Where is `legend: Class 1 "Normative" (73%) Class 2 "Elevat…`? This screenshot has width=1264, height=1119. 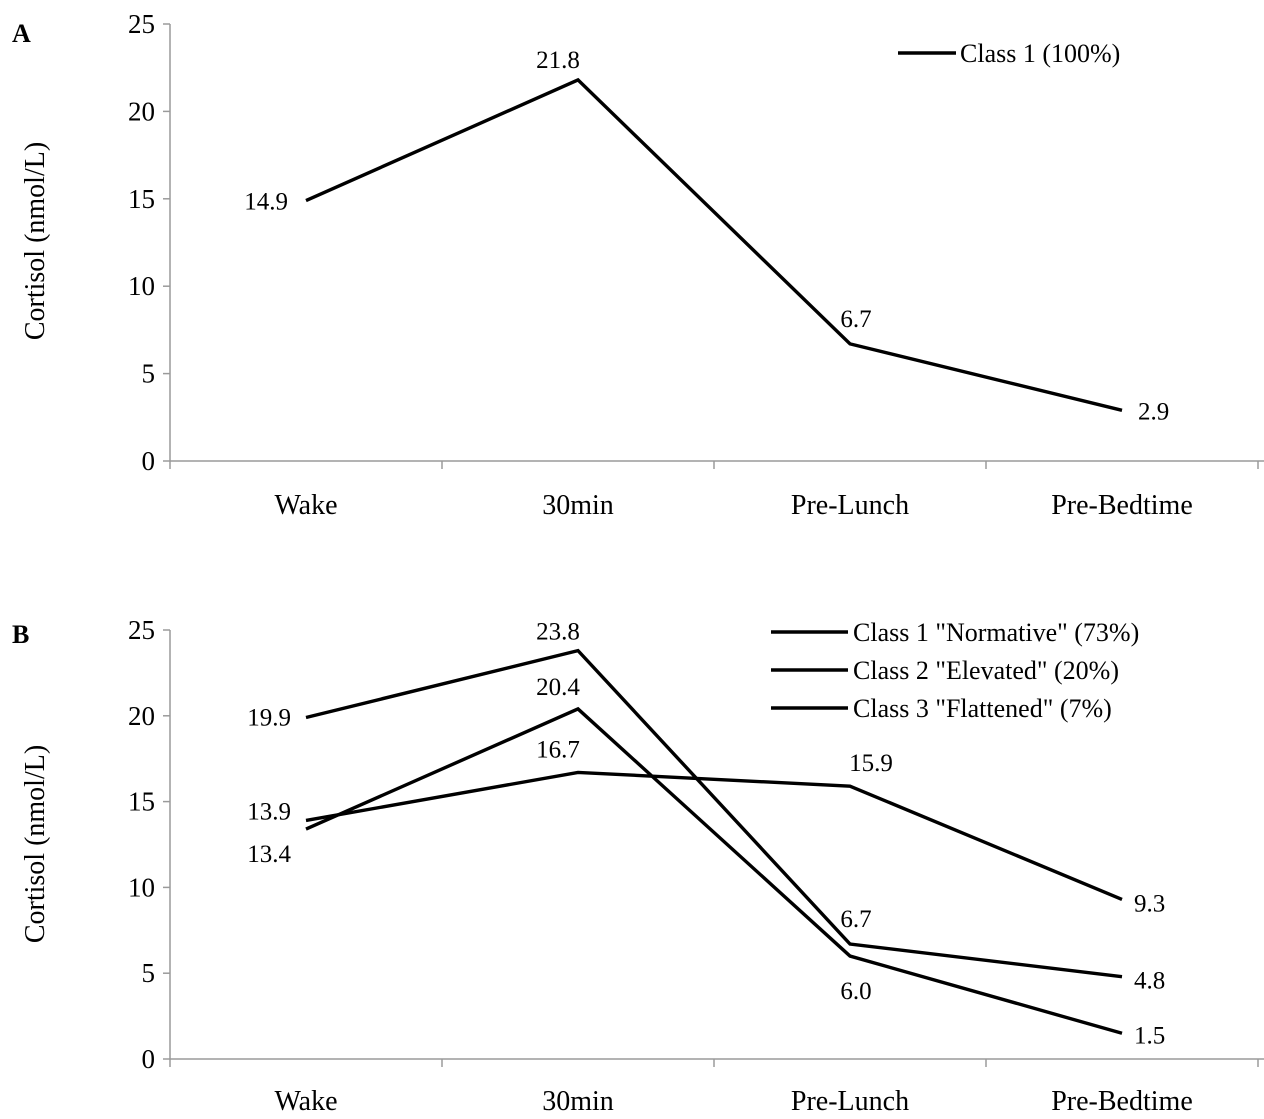 legend: Class 1 "Normative" (73%) Class 2 "Elevat… is located at coordinates (955, 670).